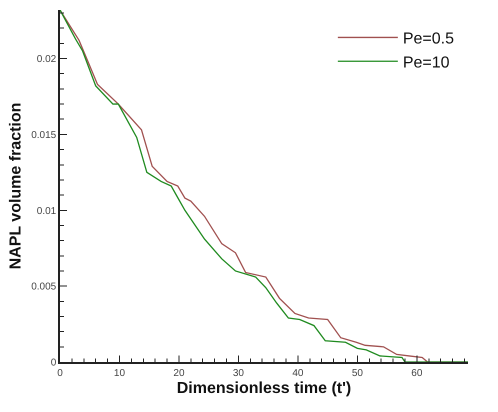  What do you see at coordinates (417, 373) in the screenshot?
I see `x-tick-label: 60` at bounding box center [417, 373].